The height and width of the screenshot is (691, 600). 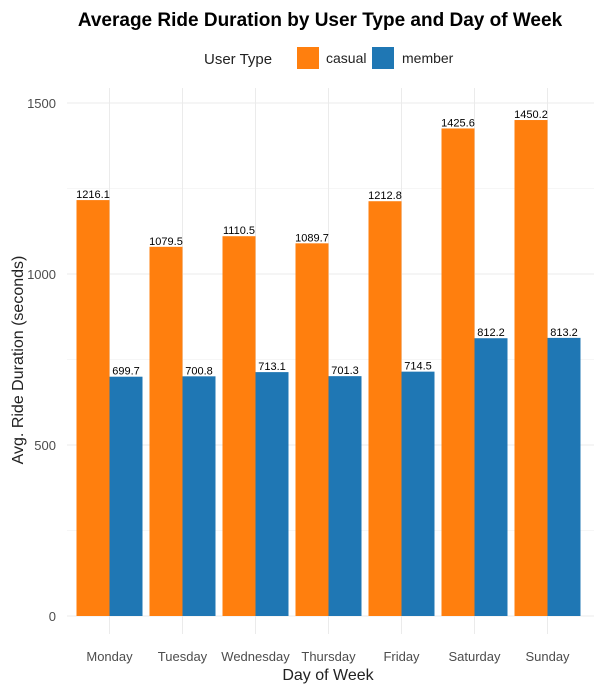 What do you see at coordinates (109, 656) in the screenshot?
I see `x-tick-label: Monday` at bounding box center [109, 656].